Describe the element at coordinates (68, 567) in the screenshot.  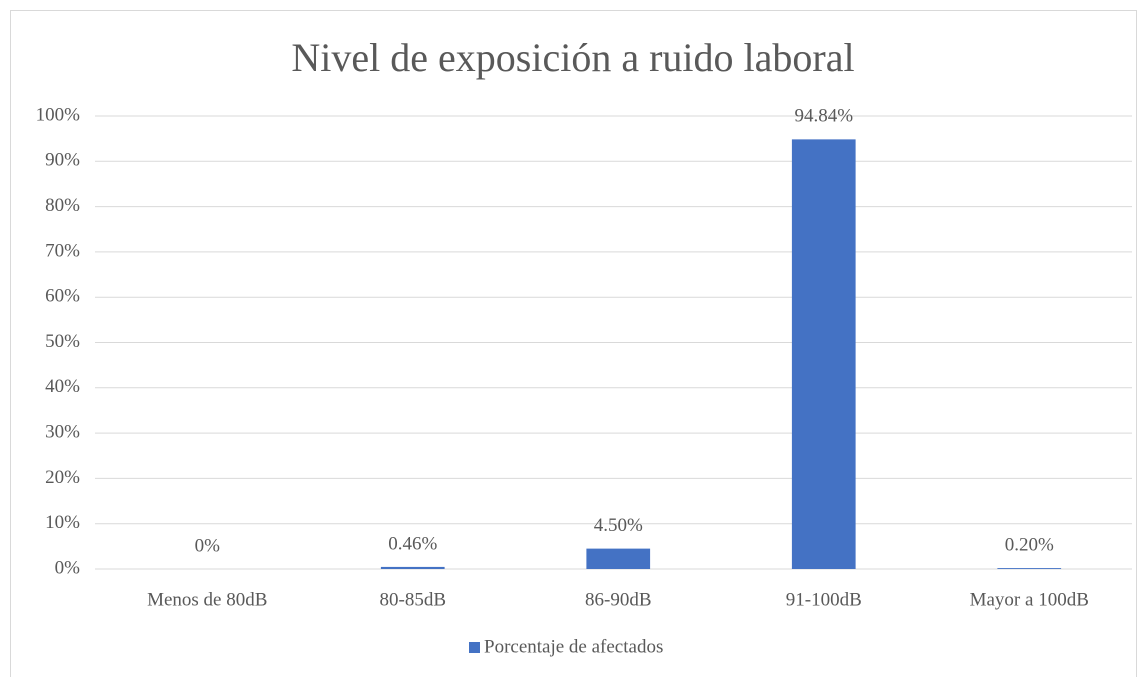
I see `y-tick-label: 0%` at that location.